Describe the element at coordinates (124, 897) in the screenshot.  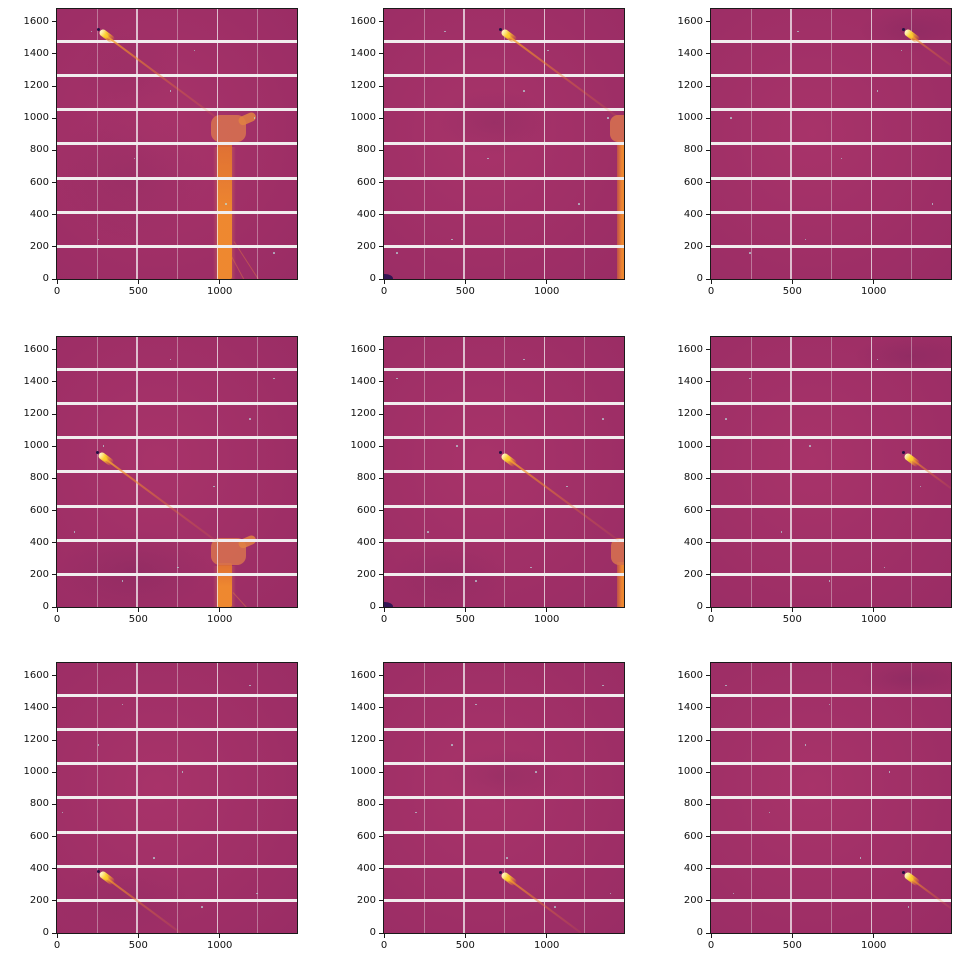
I see `dark-shade-region` at that location.